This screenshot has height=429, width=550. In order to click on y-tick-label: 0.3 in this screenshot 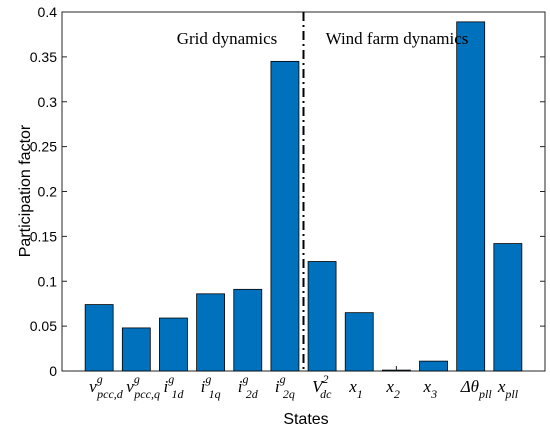, I will do `click(48, 102)`.